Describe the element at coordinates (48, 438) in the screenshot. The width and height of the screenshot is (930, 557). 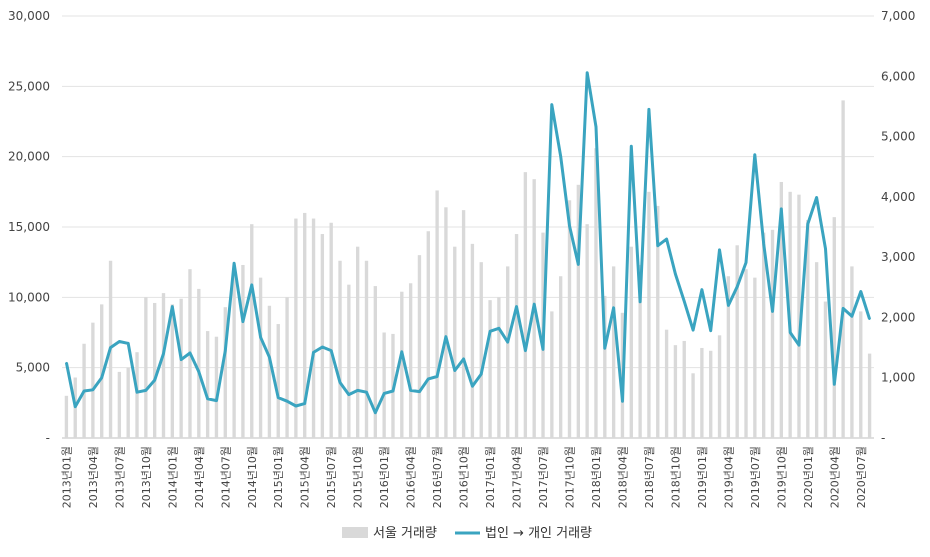
I see `y-left-tick-label: -` at that location.